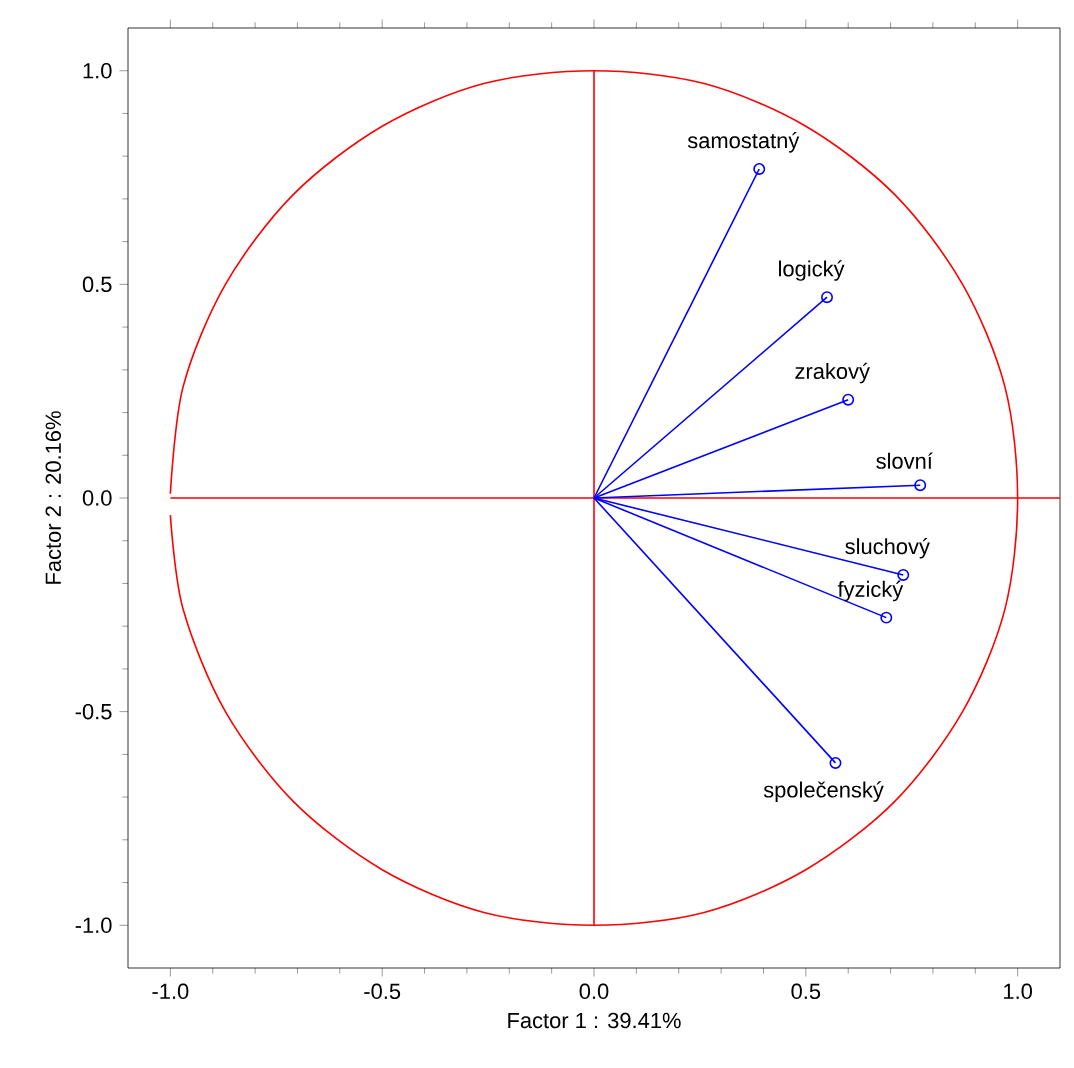 This screenshot has width=1074, height=1068. Describe the element at coordinates (594, 1020) in the screenshot. I see `x-axis-title: Factor 1 : 39.41%` at that location.